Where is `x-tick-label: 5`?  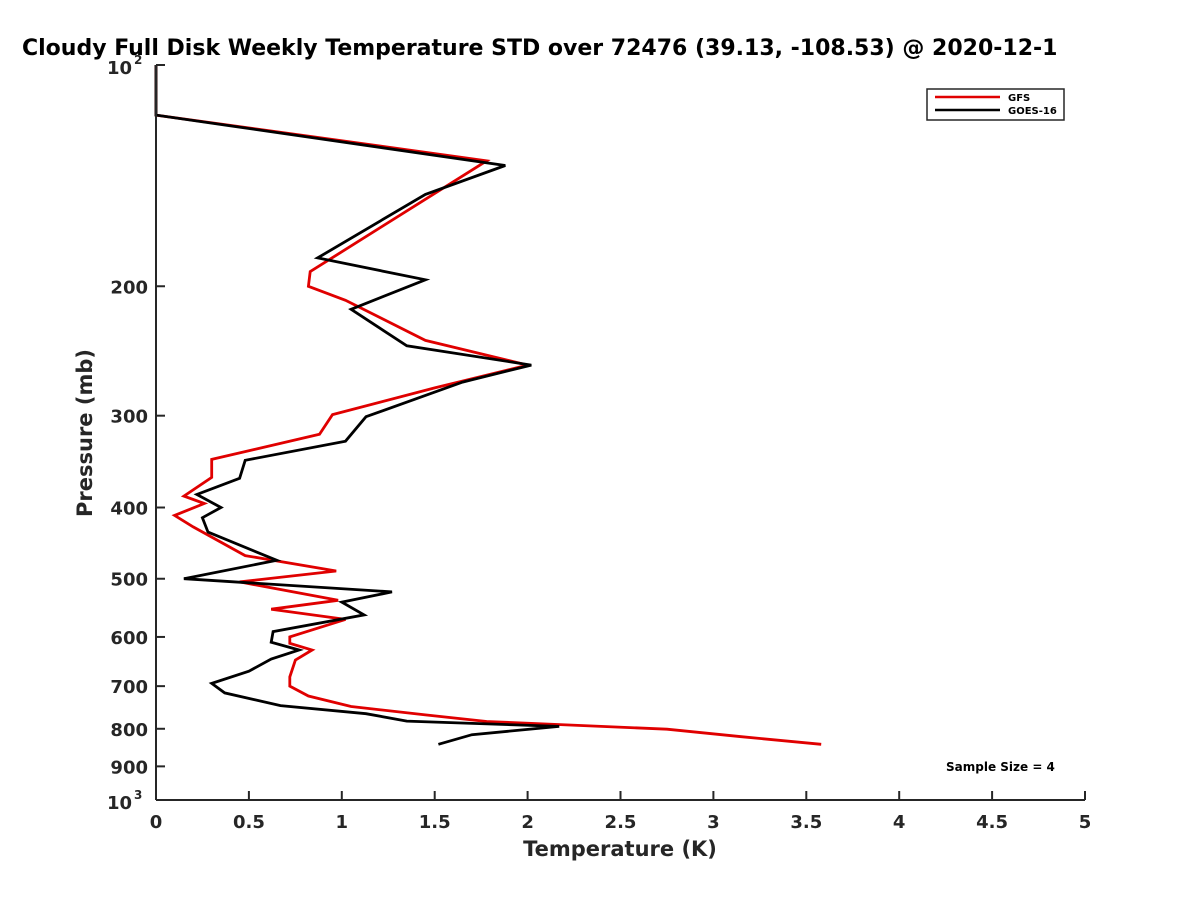 x-tick-label: 5 is located at coordinates (1085, 822).